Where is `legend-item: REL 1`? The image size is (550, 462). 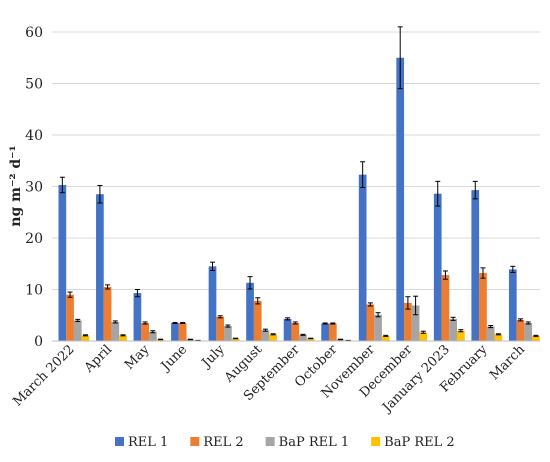 legend-item: REL 1 is located at coordinates (141, 442).